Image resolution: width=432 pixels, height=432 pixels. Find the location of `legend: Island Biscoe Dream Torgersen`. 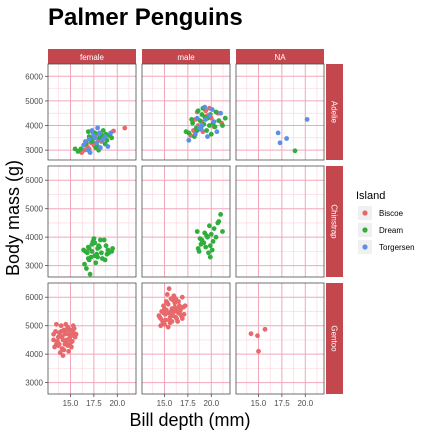

legend: Island Biscoe Dream Torgersen is located at coordinates (385, 222).